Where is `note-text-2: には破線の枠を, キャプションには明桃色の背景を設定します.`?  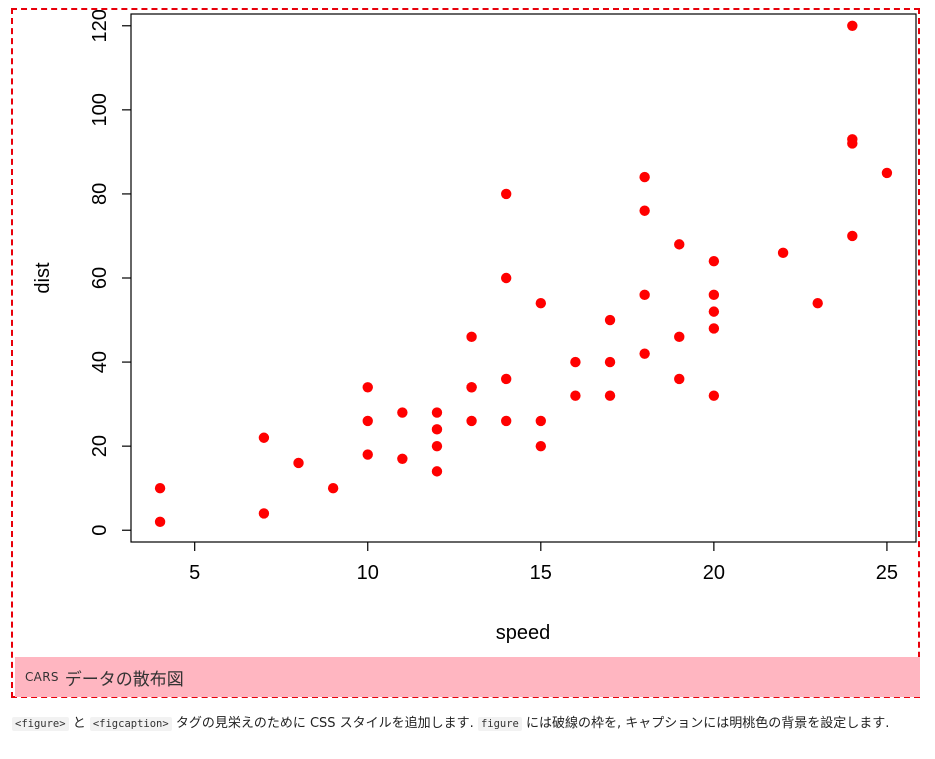 note-text-2: には破線の枠を, キャプションには明桃色の背景を設定します. is located at coordinates (705, 723).